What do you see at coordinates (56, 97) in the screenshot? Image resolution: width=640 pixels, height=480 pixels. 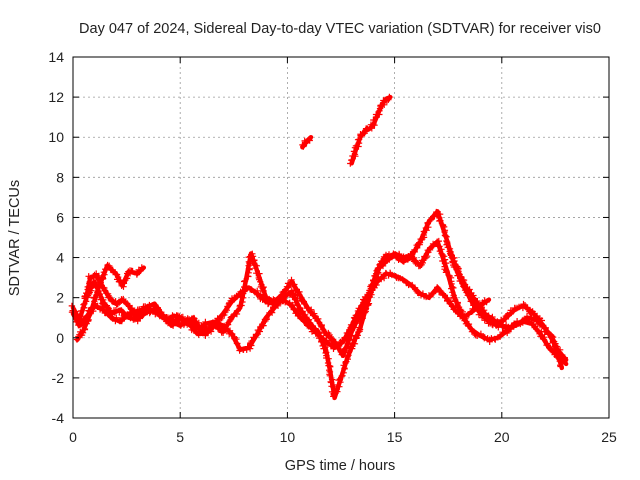 I see `y-tick-label: 12` at bounding box center [56, 97].